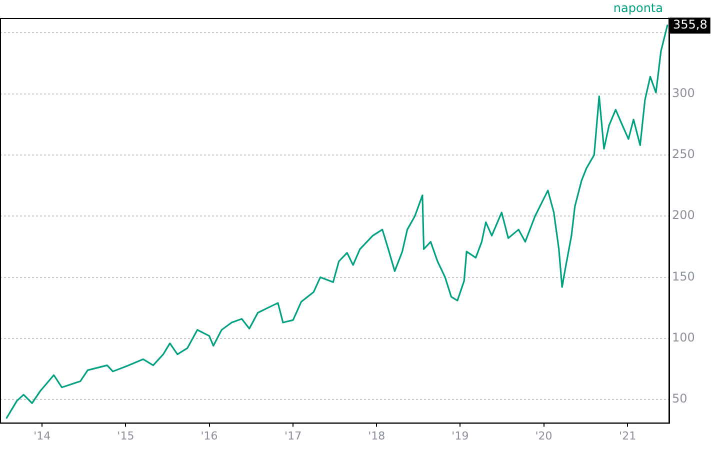  Describe the element at coordinates (690, 25) in the screenshot. I see `annotation: 355,8` at that location.